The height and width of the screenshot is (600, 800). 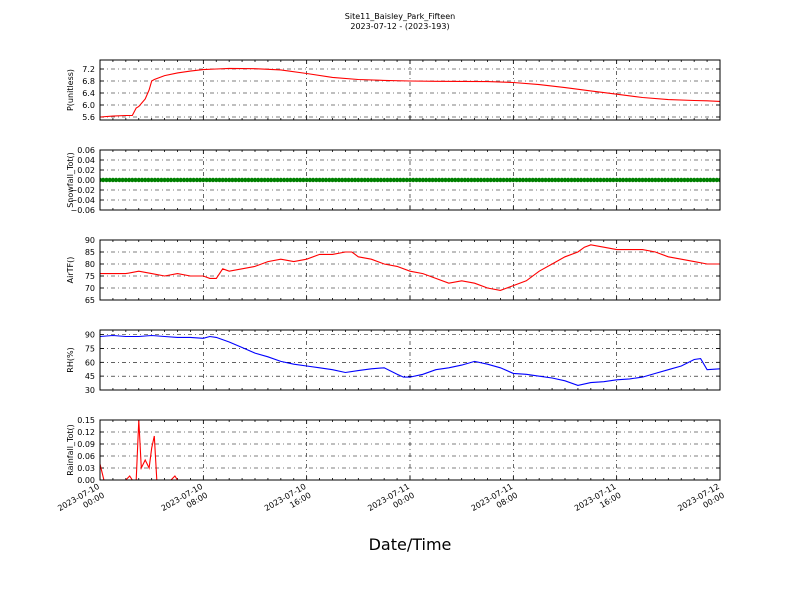 I want to click on y-axis-label: AirTF(), so click(x=70, y=270).